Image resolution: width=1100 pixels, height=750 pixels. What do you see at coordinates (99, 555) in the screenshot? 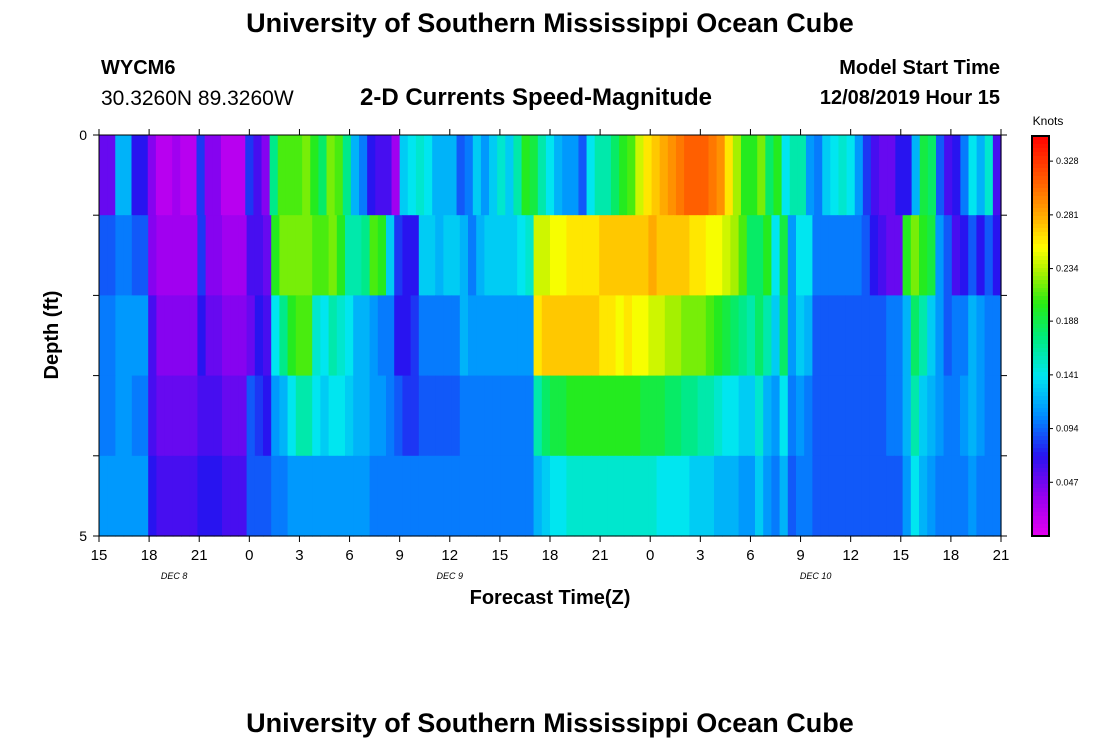
I see `x-tick-label: 15` at bounding box center [99, 555].